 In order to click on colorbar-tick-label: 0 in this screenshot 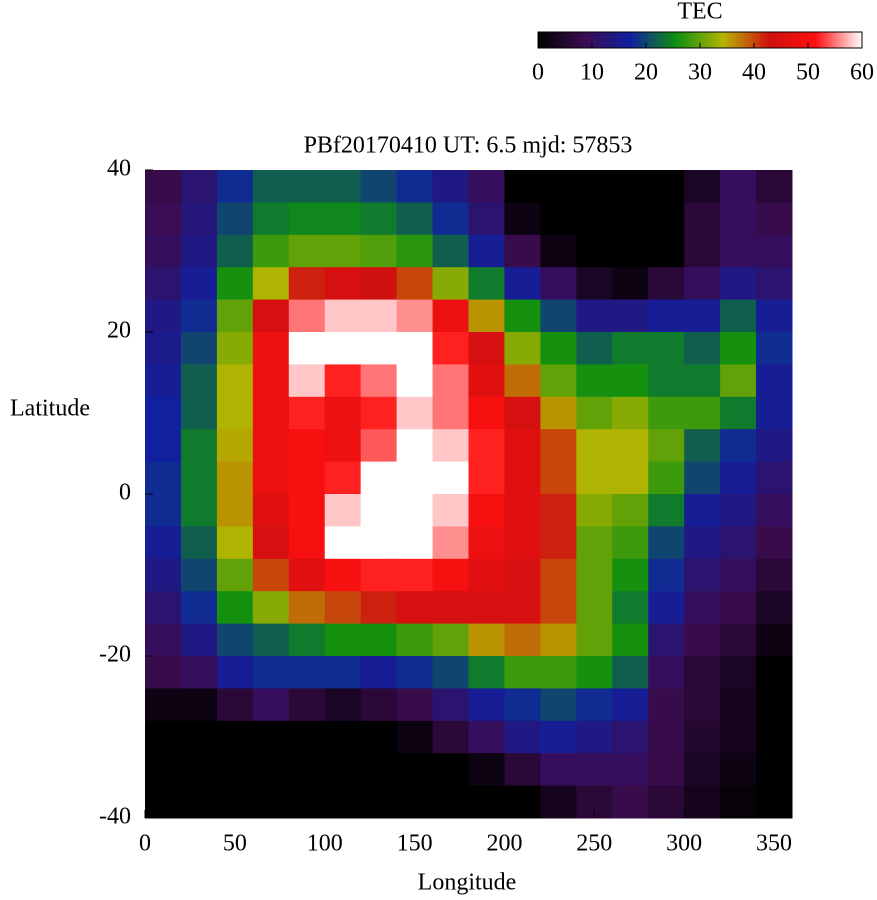, I will do `click(538, 73)`.